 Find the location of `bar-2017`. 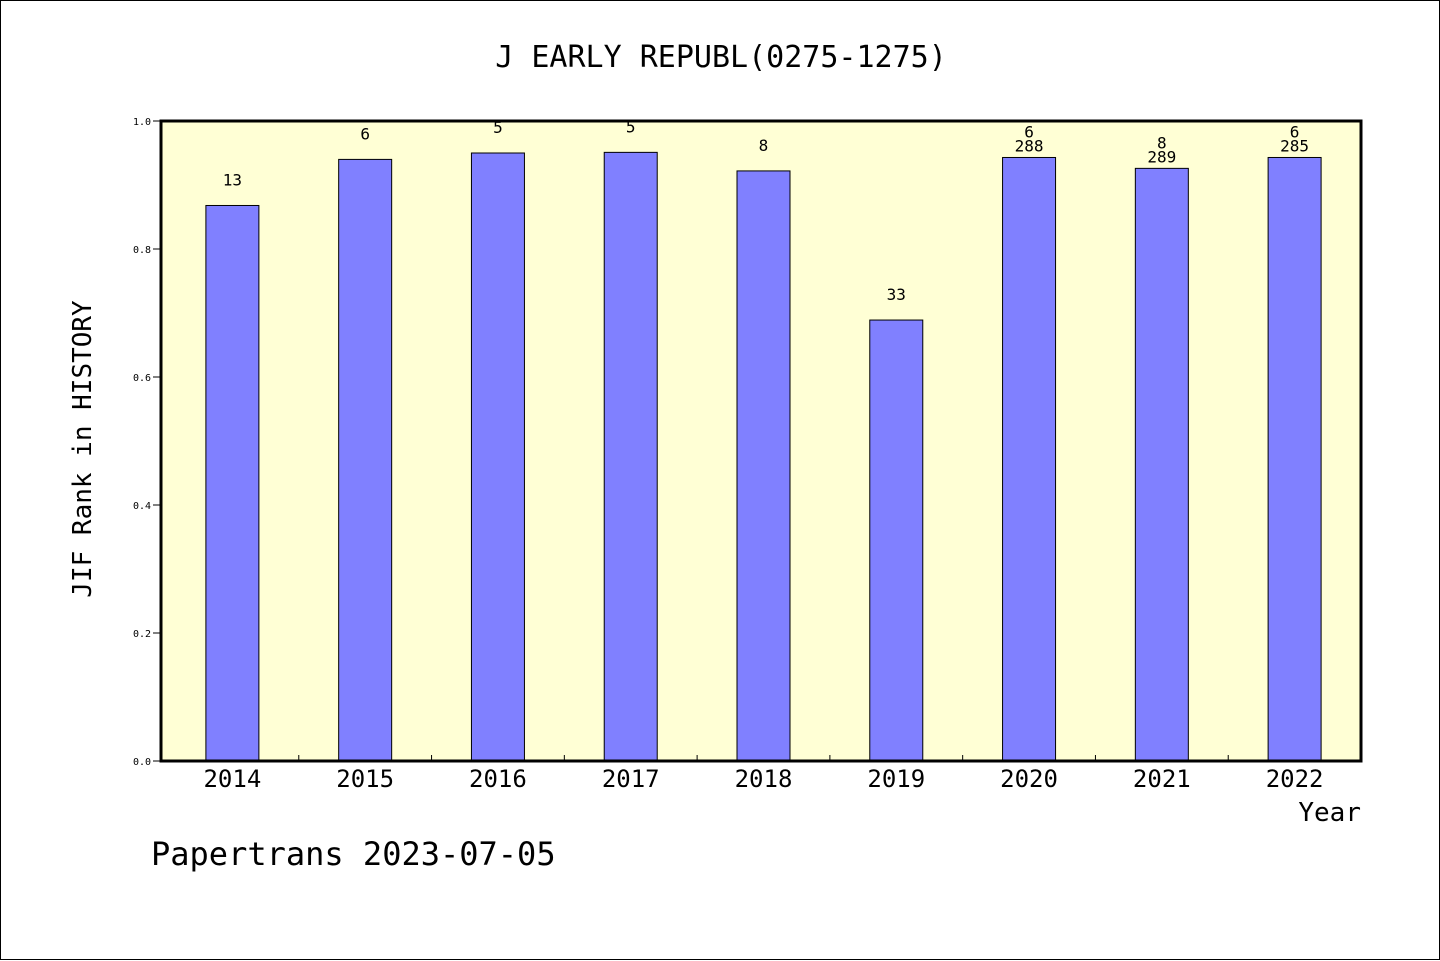

bar-2017 is located at coordinates (630, 456).